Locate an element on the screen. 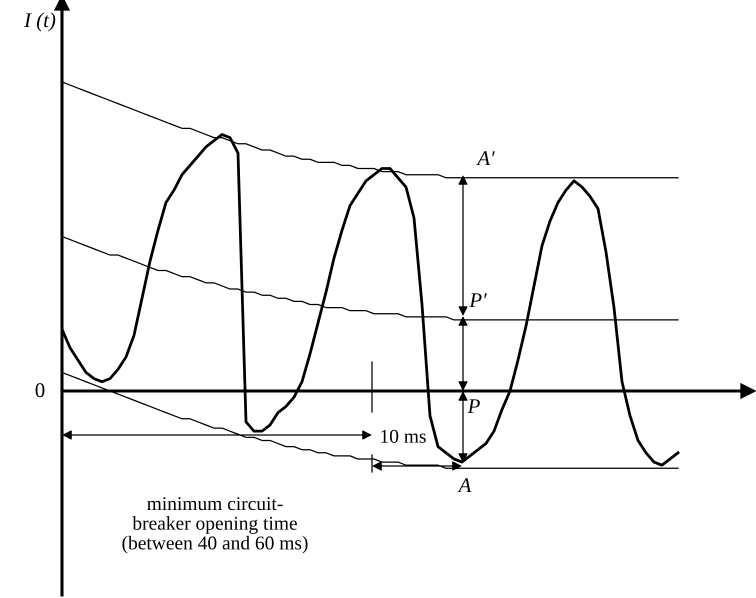 This screenshot has height=598, width=756. annotation: 10 ms is located at coordinates (403, 436).